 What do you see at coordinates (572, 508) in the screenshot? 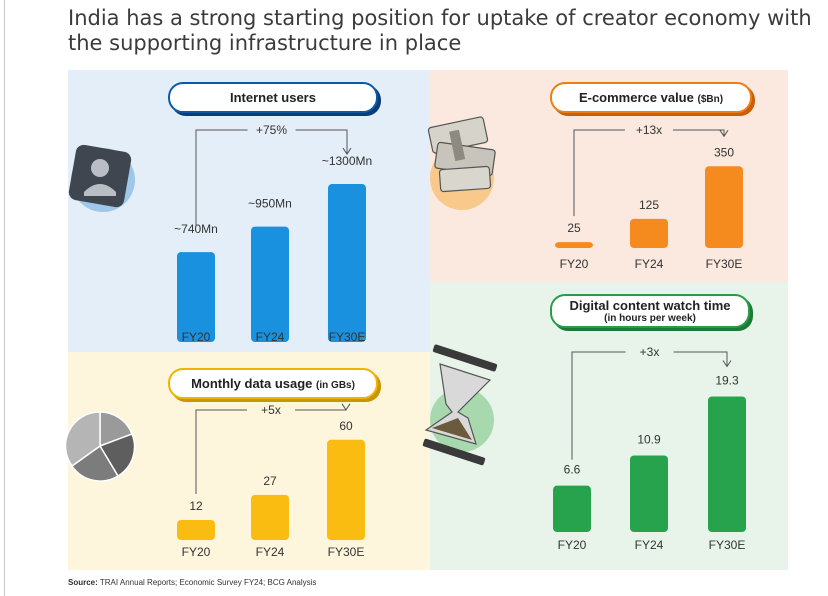
I see `watch-bar-FY20` at bounding box center [572, 508].